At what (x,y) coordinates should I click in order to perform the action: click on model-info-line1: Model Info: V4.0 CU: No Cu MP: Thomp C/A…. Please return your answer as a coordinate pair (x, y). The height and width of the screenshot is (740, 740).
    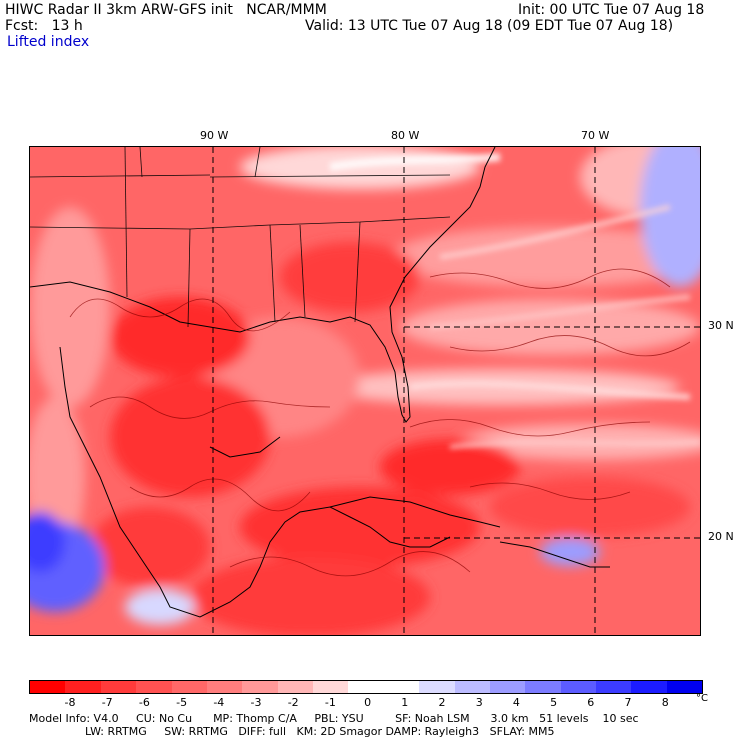
    Looking at the image, I should click on (334, 718).